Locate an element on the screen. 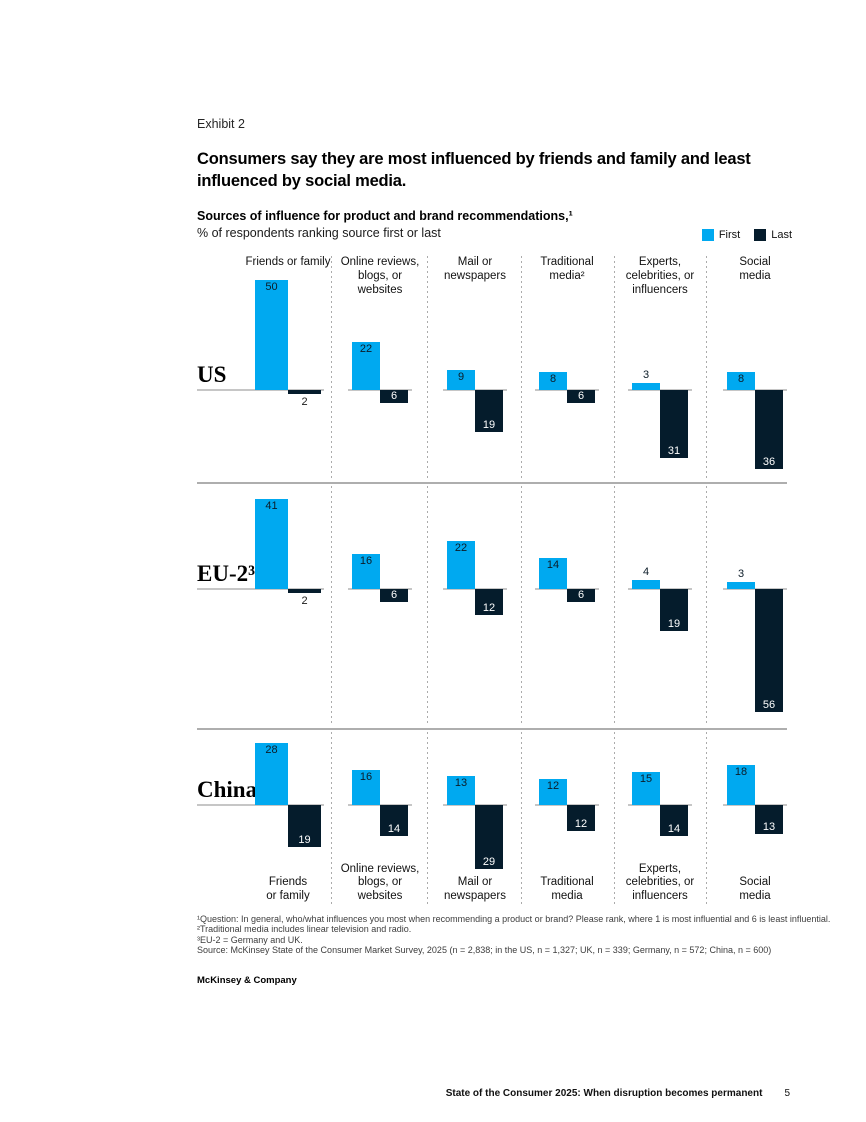 This screenshot has width=866, height=1122. legend-first-swatch is located at coordinates (707, 235).